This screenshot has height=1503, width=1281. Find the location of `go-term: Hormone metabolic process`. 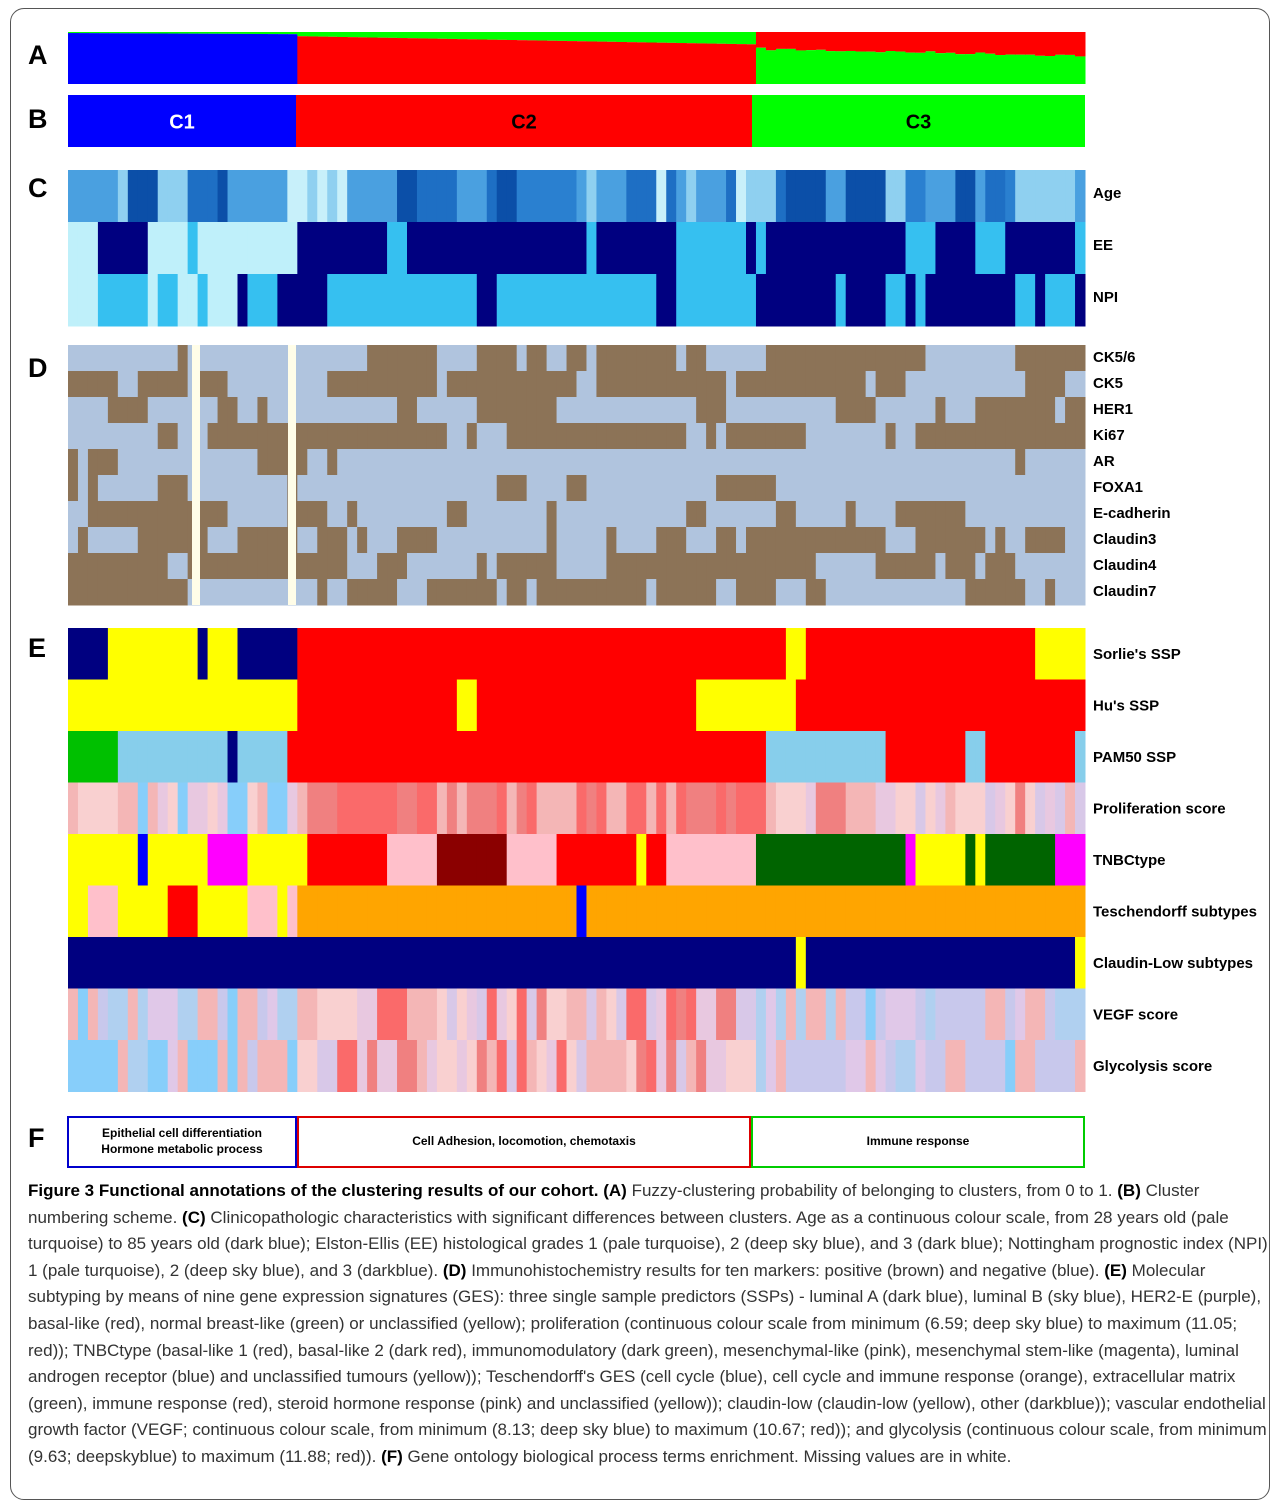

go-term: Hormone metabolic process is located at coordinates (182, 1149).